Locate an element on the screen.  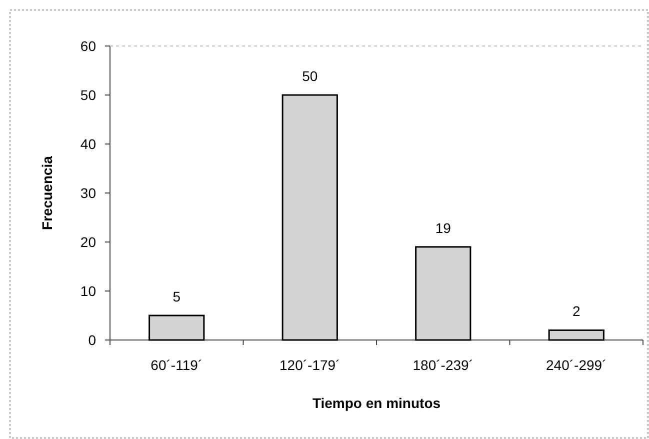
y-tick-label: 0 is located at coordinates (92, 340).